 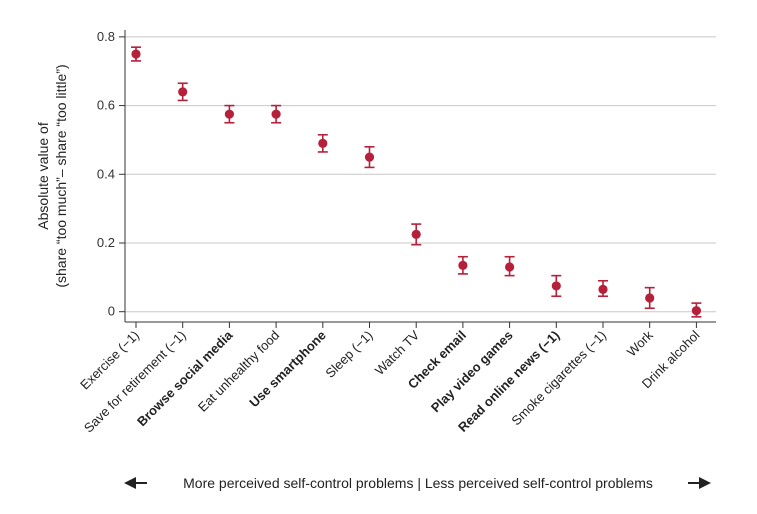 What do you see at coordinates (106, 36) in the screenshot?
I see `y-tick-label: 0.8` at bounding box center [106, 36].